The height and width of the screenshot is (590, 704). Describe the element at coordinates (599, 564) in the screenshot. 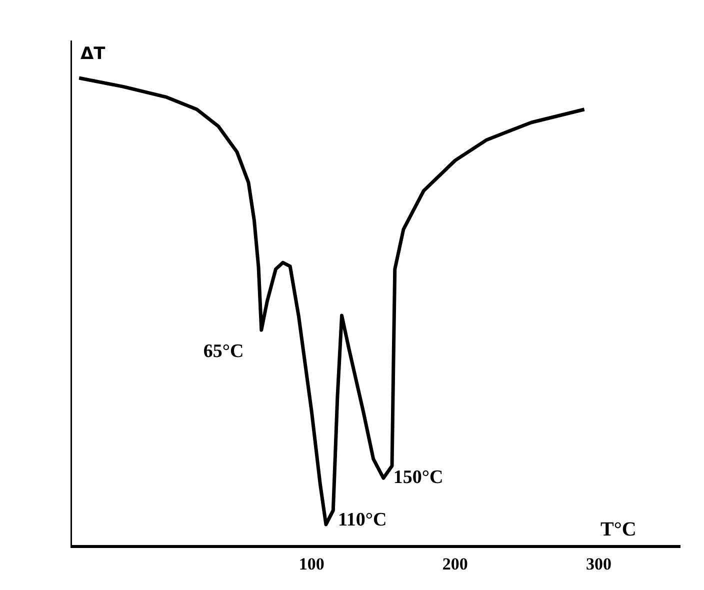

I see `x-tick-label: 300` at that location.